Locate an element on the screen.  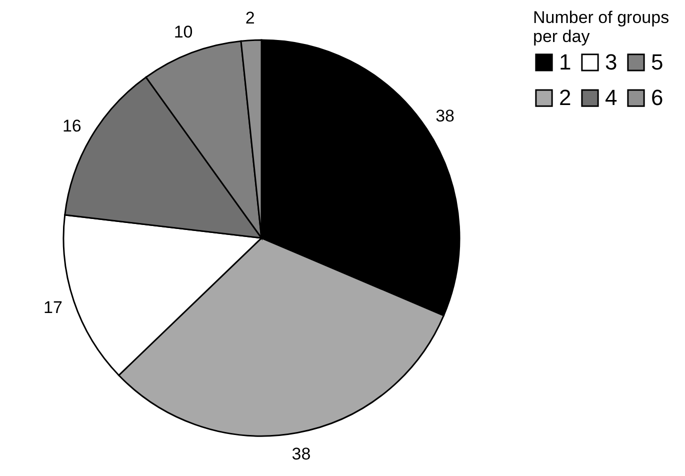
legend-label: 3 is located at coordinates (611, 61).